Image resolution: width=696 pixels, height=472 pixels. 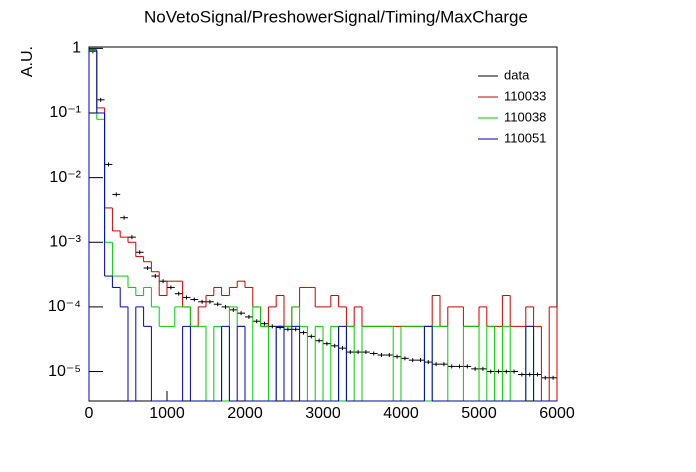 What do you see at coordinates (27, 61) in the screenshot?
I see `y-axis-label: A.U.` at bounding box center [27, 61].